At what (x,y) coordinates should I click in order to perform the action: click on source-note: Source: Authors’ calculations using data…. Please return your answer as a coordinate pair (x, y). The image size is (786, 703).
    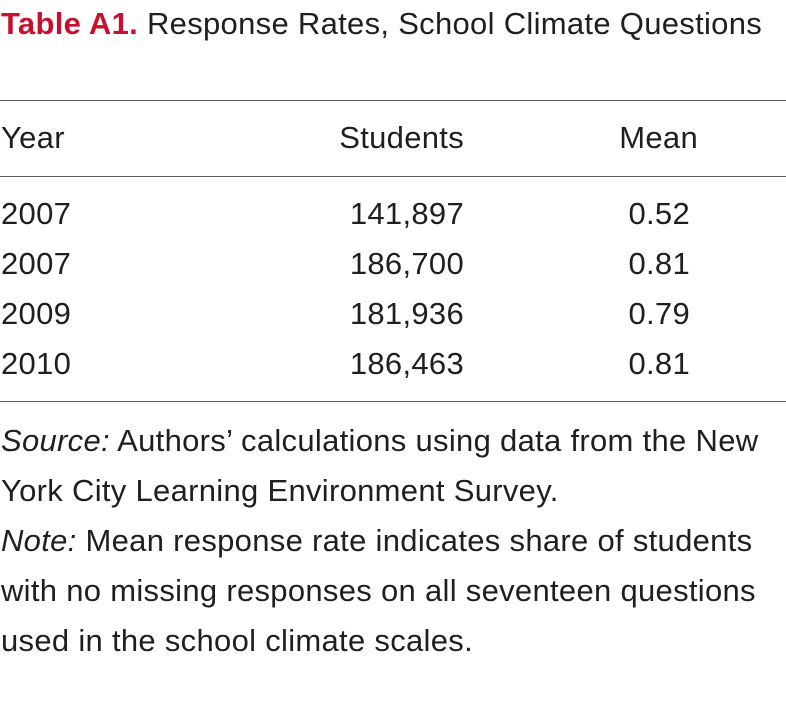
    Looking at the image, I should click on (393, 466).